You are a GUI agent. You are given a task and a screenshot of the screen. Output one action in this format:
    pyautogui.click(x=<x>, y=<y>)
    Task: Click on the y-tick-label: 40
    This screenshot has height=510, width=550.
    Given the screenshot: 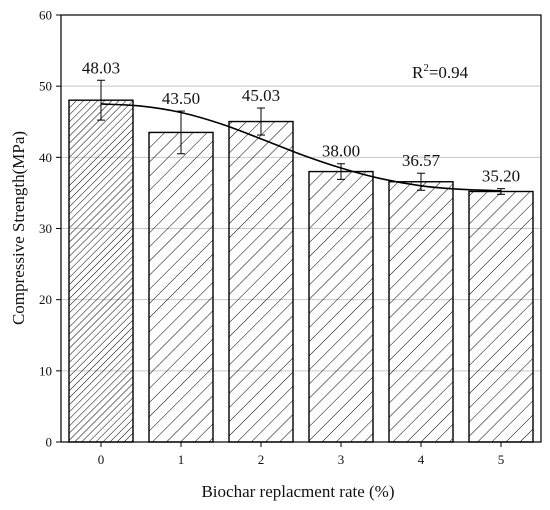 What is the action you would take?
    pyautogui.click(x=45, y=157)
    